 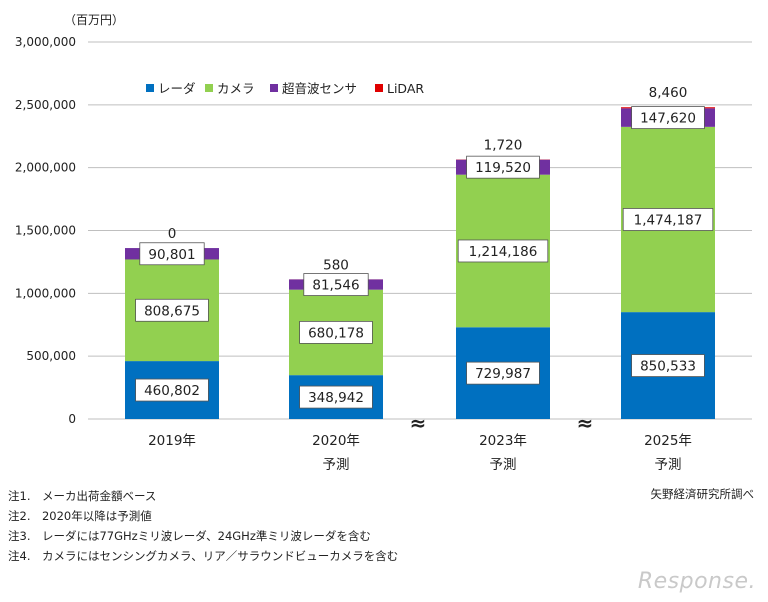 I want to click on x-tick-label: 2020年, so click(x=336, y=441).